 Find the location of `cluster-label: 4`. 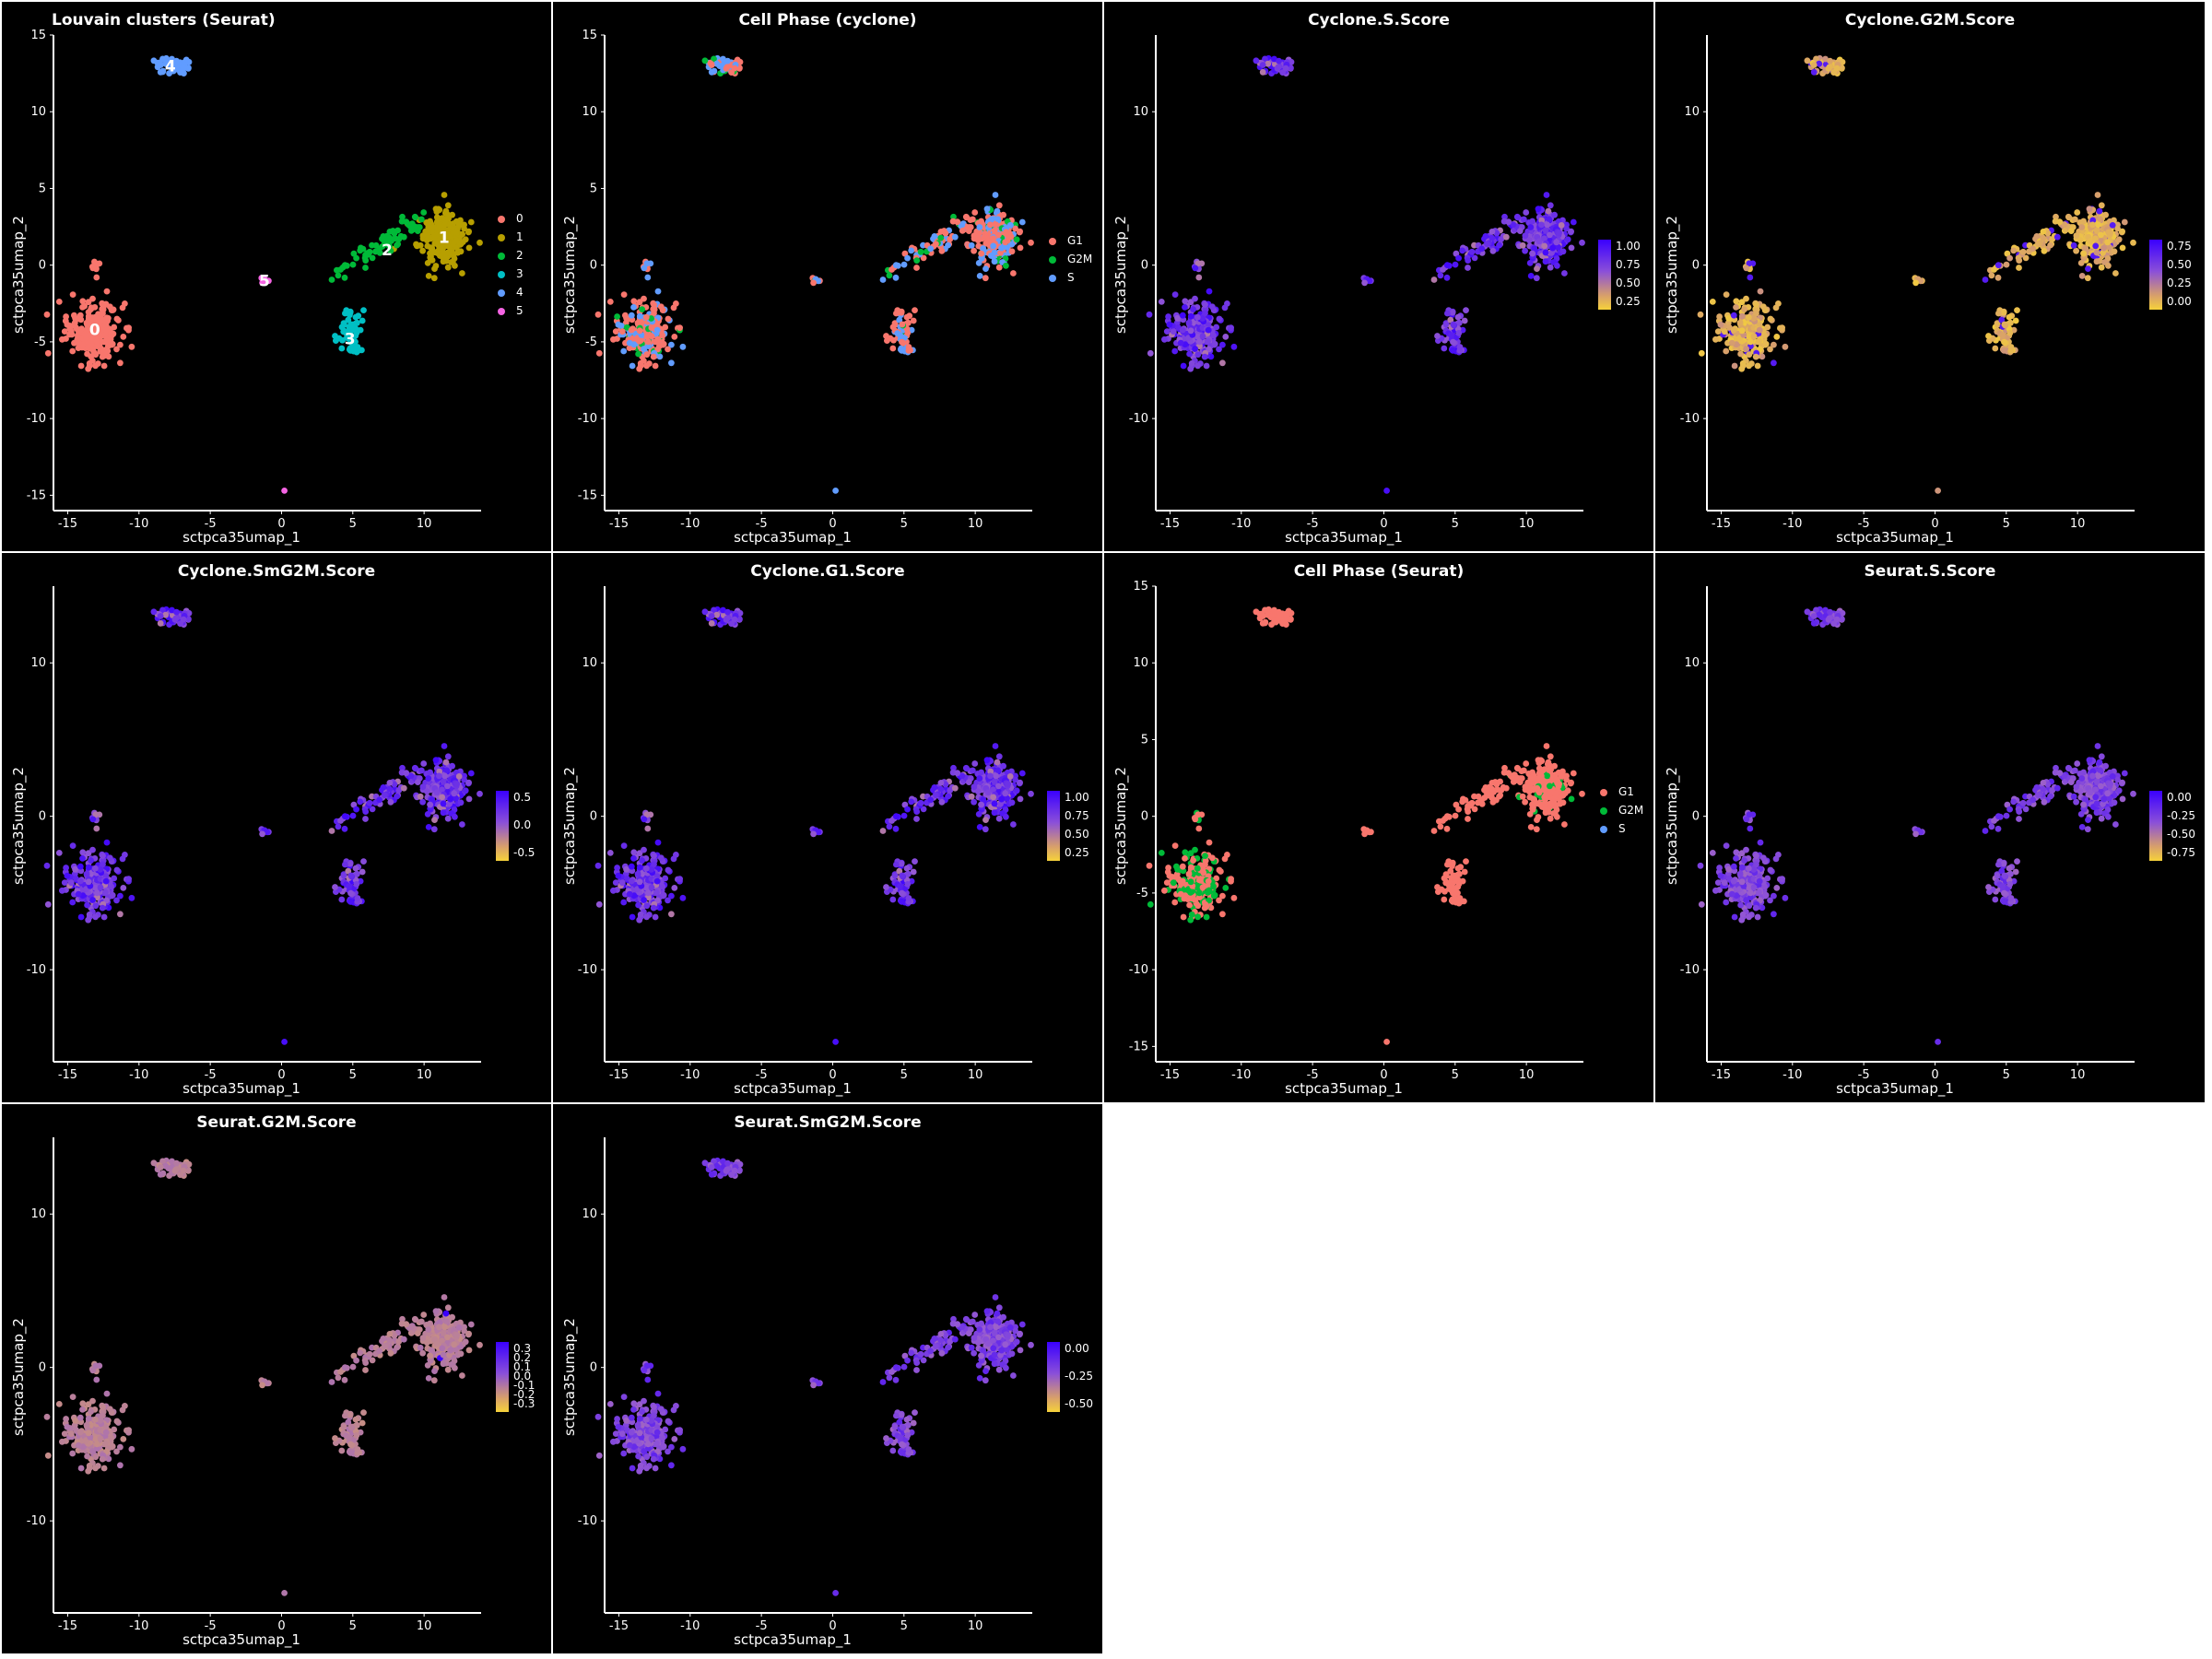

cluster-label: 4 is located at coordinates (170, 66).